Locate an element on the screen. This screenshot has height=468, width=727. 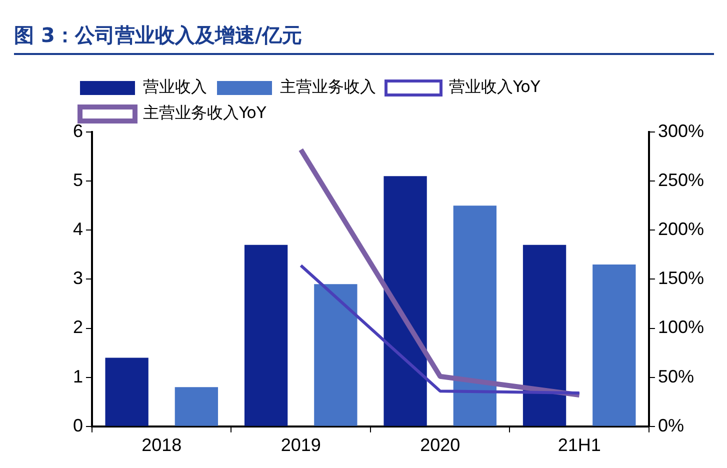
y2-tick-label: 300% is located at coordinates (681, 130).